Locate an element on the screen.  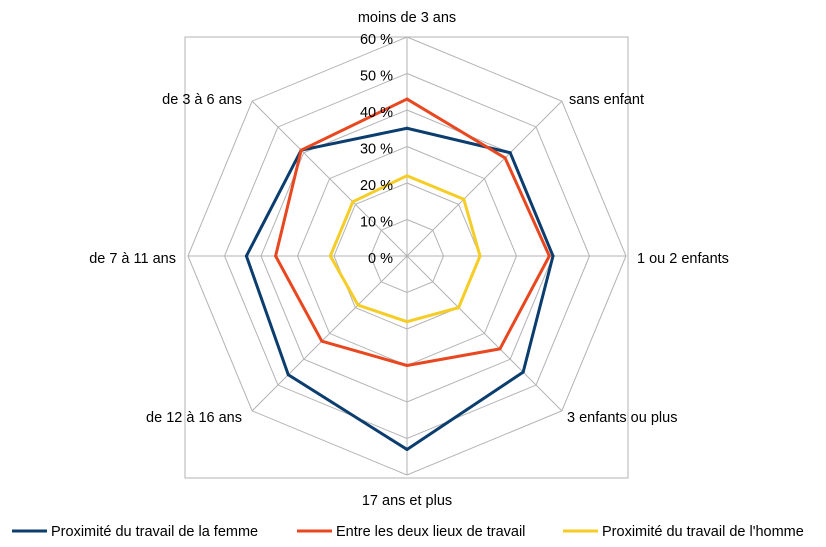
legend-label-1: Proximité du travail de la femme is located at coordinates (154, 532).